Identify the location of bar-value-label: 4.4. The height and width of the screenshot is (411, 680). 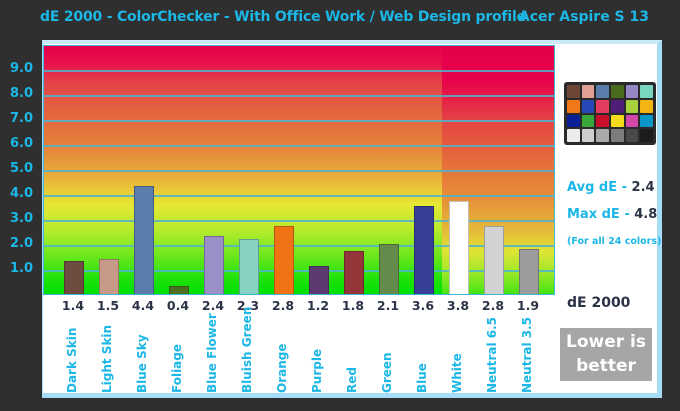
(143, 305).